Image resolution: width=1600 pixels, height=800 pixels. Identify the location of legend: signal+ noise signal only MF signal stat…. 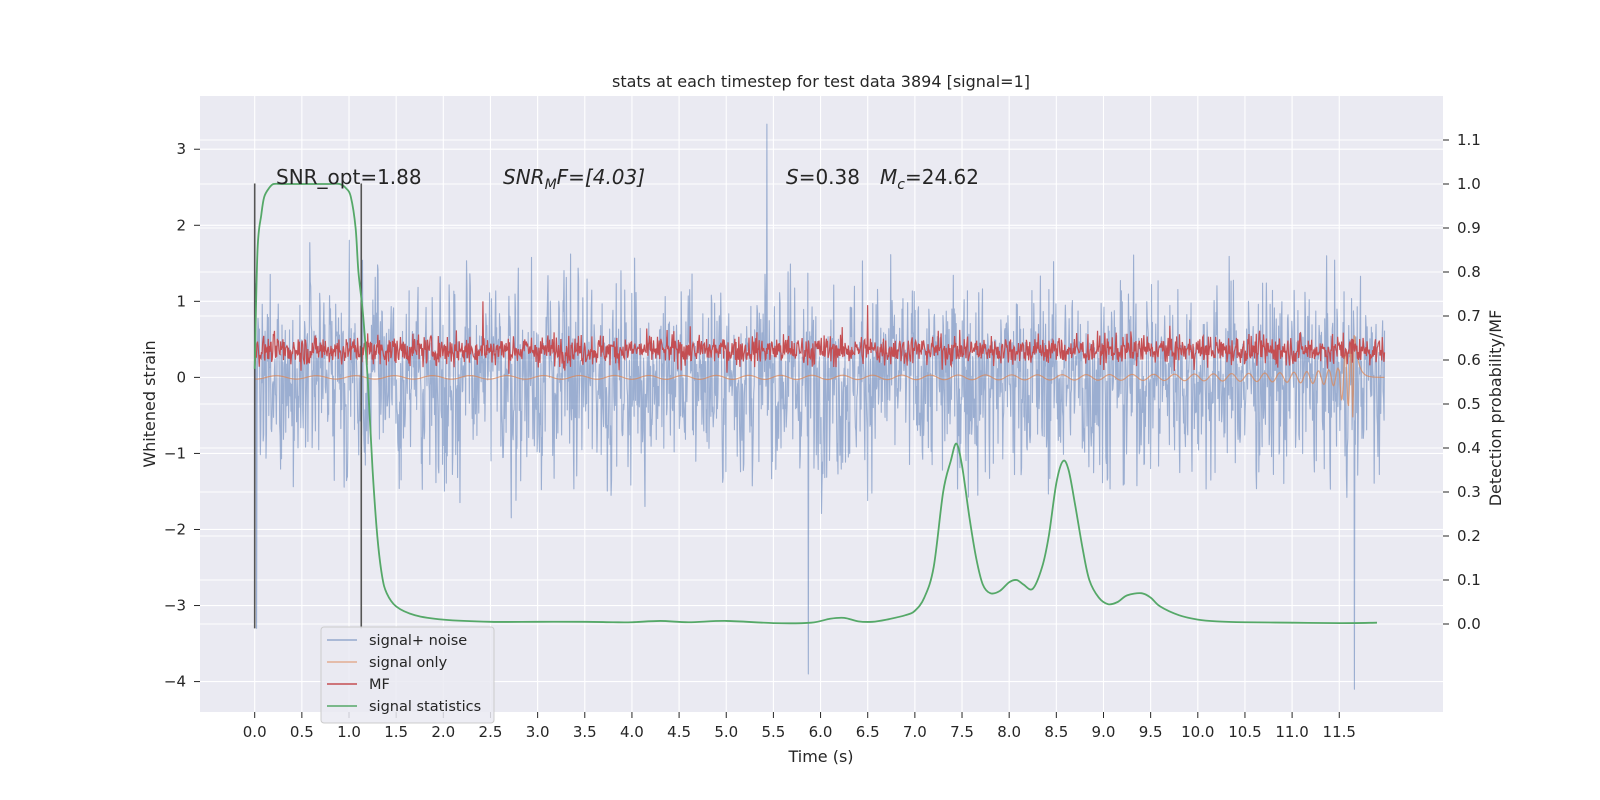
(407, 675).